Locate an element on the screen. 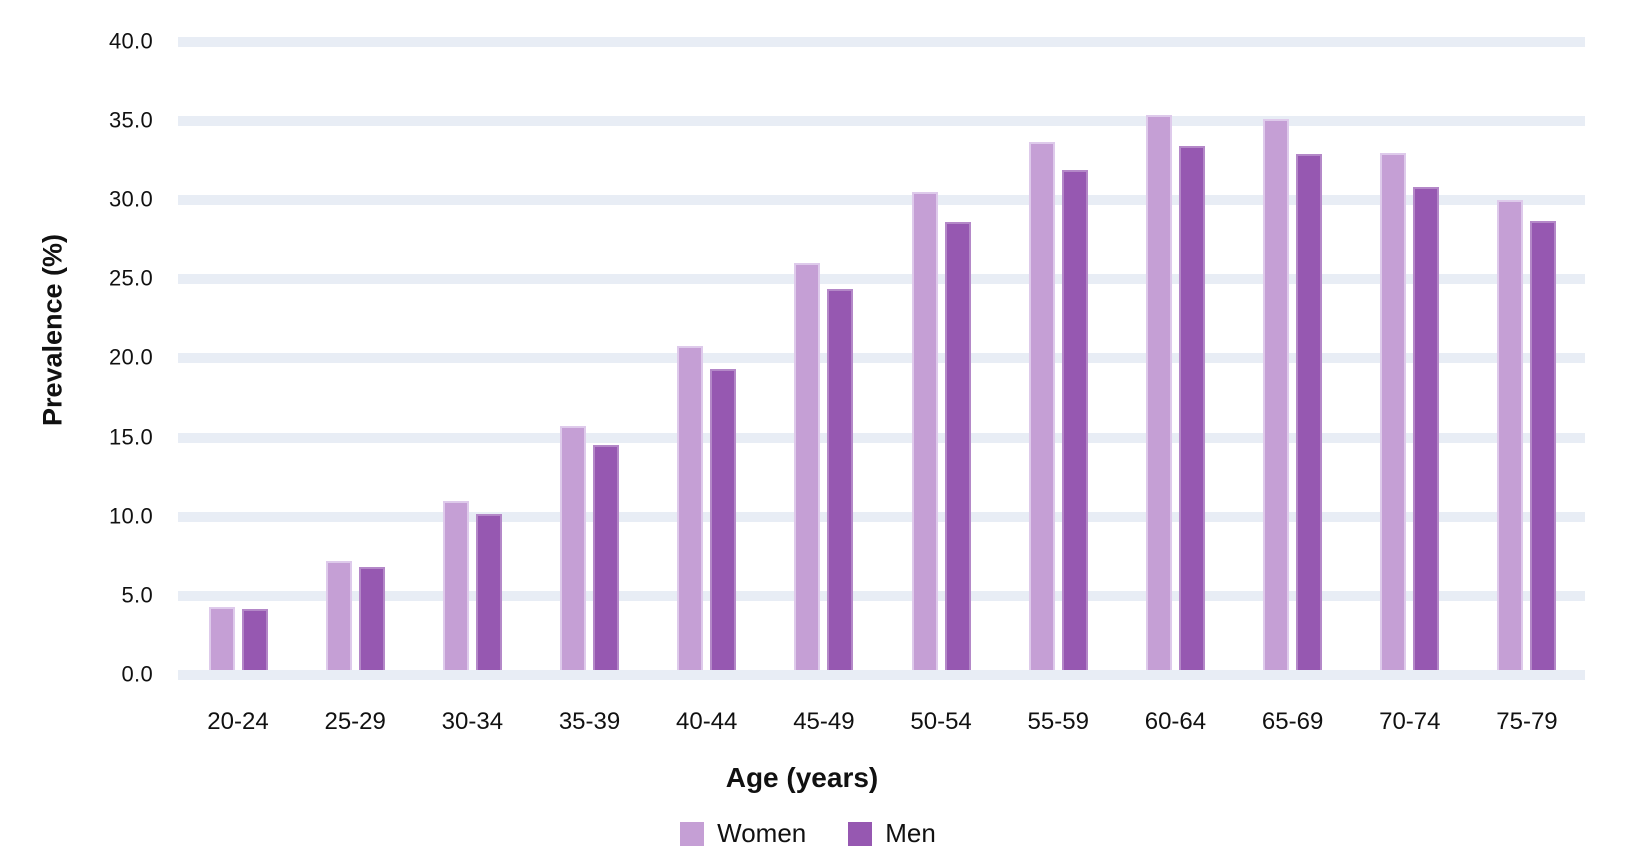 This screenshot has height=861, width=1644. legend-label-women: Women is located at coordinates (762, 833).